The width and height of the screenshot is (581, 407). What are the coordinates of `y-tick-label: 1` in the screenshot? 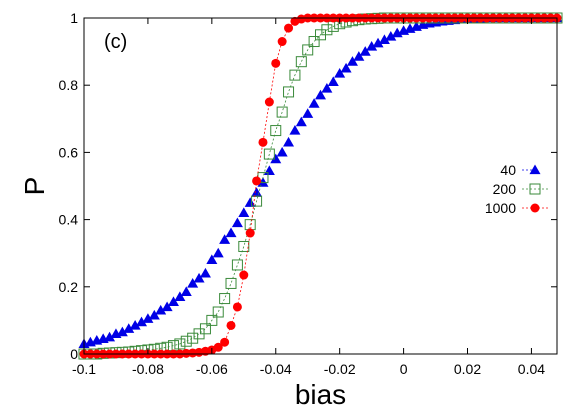 It's located at (74, 18).